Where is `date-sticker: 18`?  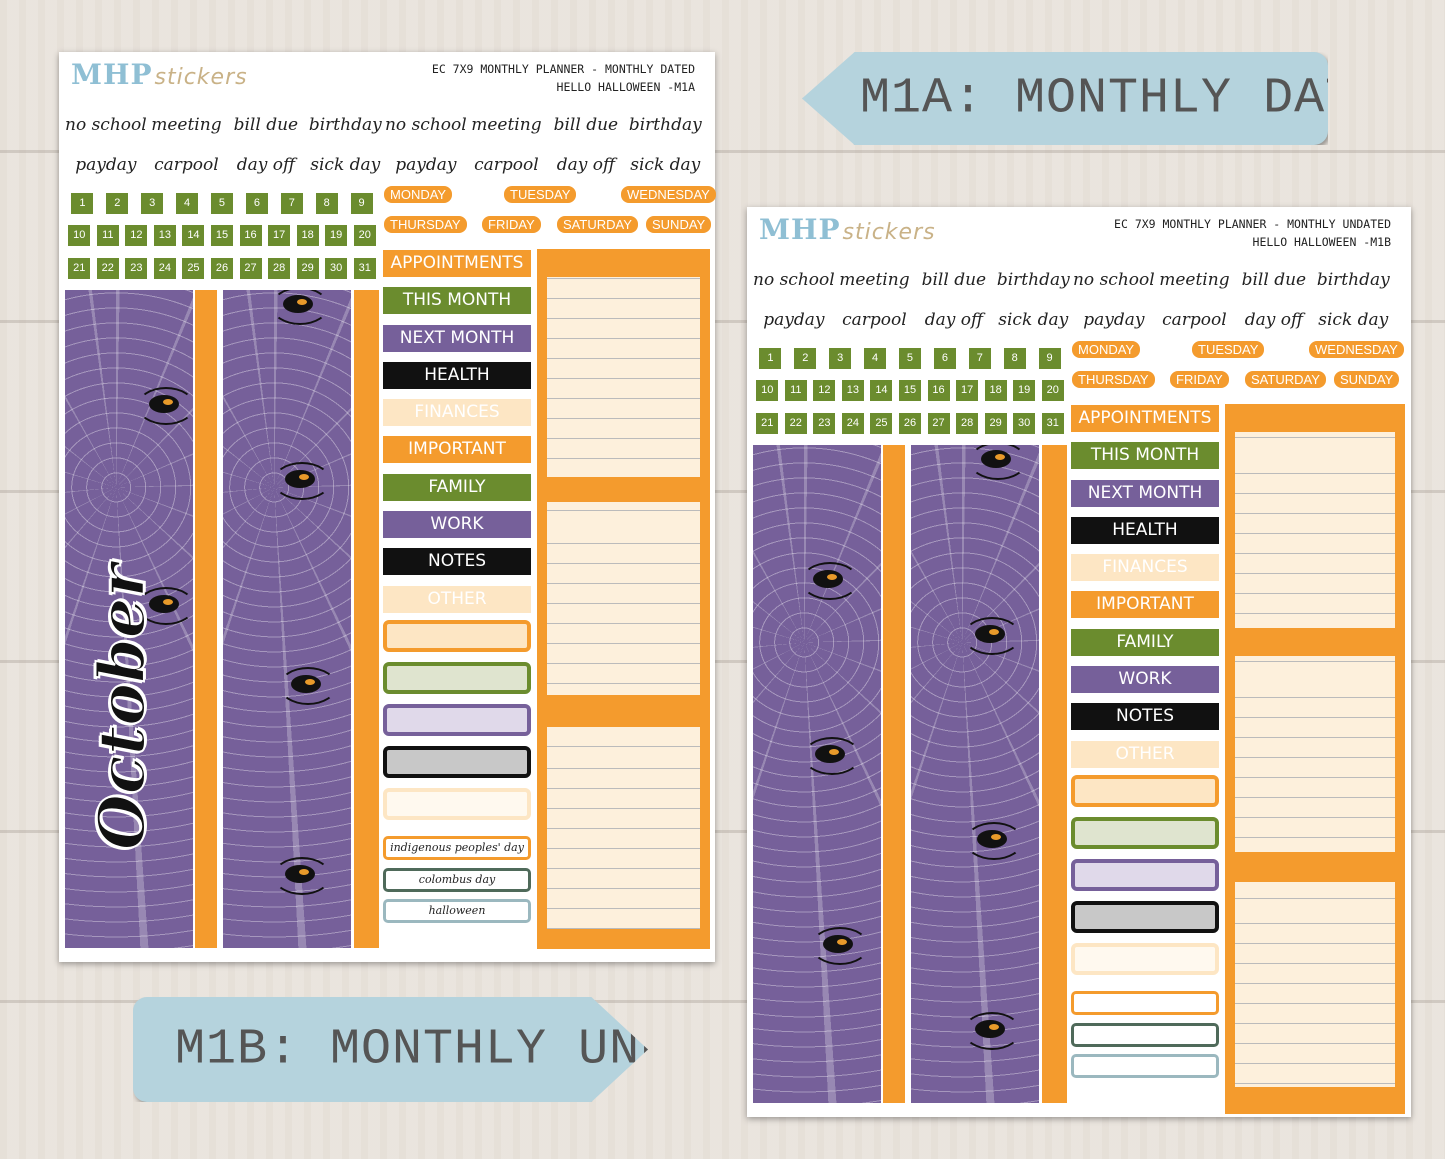 date-sticker: 18 is located at coordinates (307, 235).